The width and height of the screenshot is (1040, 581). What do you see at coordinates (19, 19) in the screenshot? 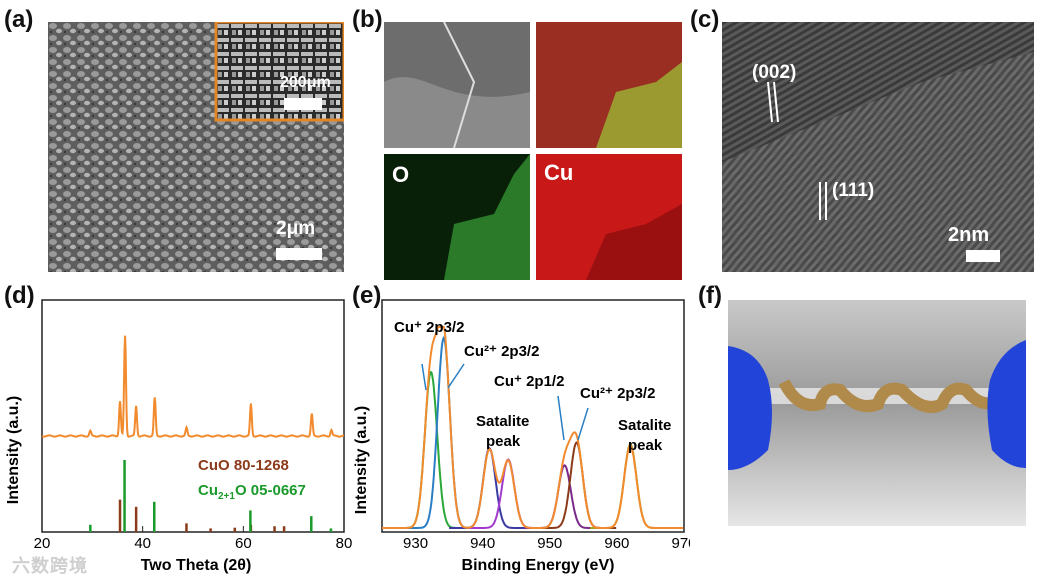
I see `panel-label-a: (a)` at bounding box center [19, 19].